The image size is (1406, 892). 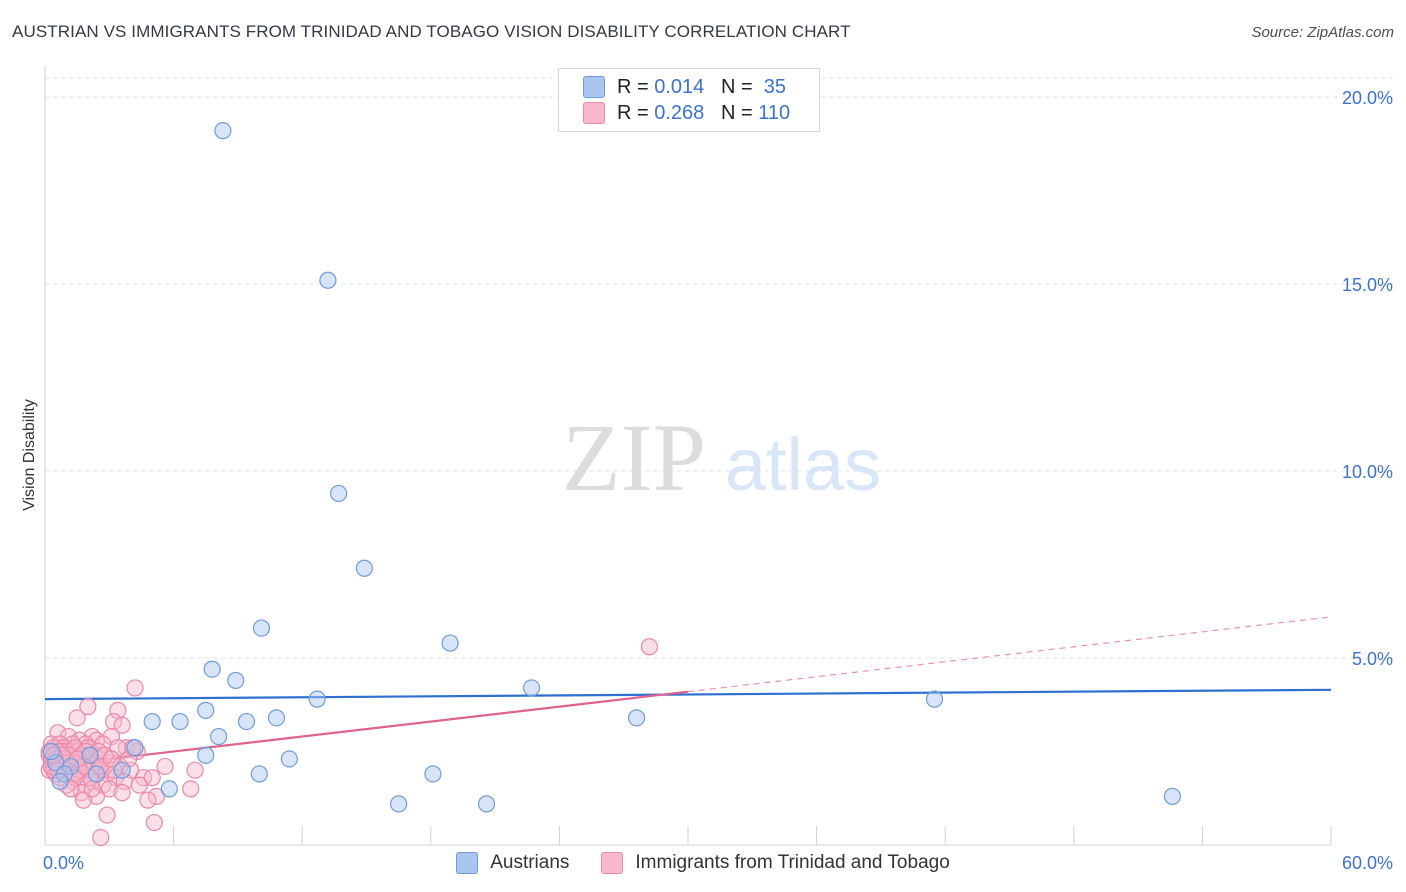 What do you see at coordinates (775, 86) in the screenshot?
I see `legend-n-value: 35` at bounding box center [775, 86].